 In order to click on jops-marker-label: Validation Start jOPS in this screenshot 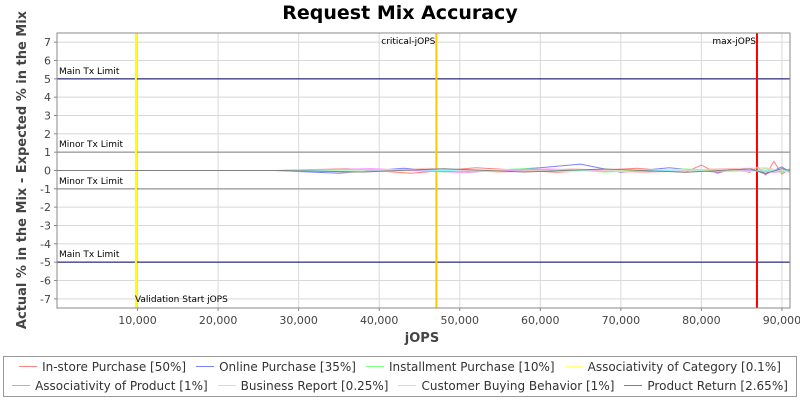, I will do `click(181, 300)`.